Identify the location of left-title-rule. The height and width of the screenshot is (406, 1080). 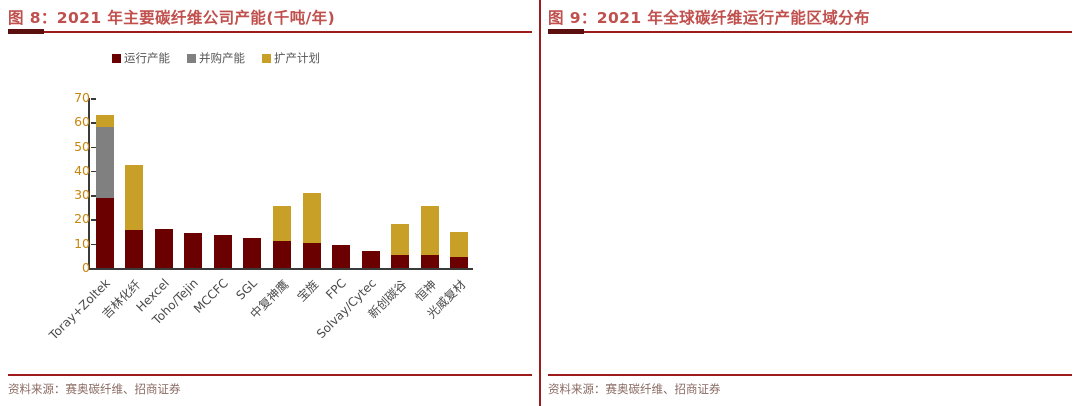
(270, 31).